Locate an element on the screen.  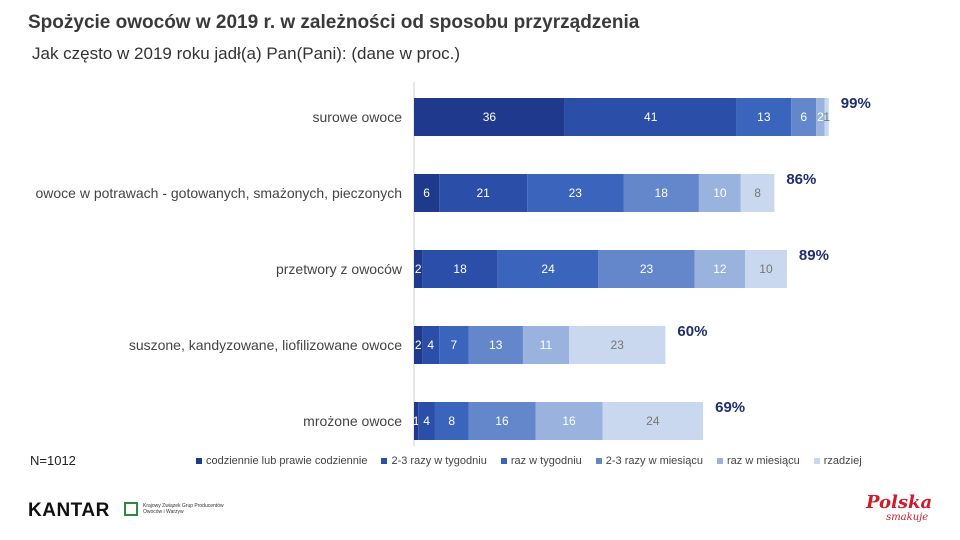
polska-smakuje-logo: Polska smakuje is located at coordinates (899, 508).